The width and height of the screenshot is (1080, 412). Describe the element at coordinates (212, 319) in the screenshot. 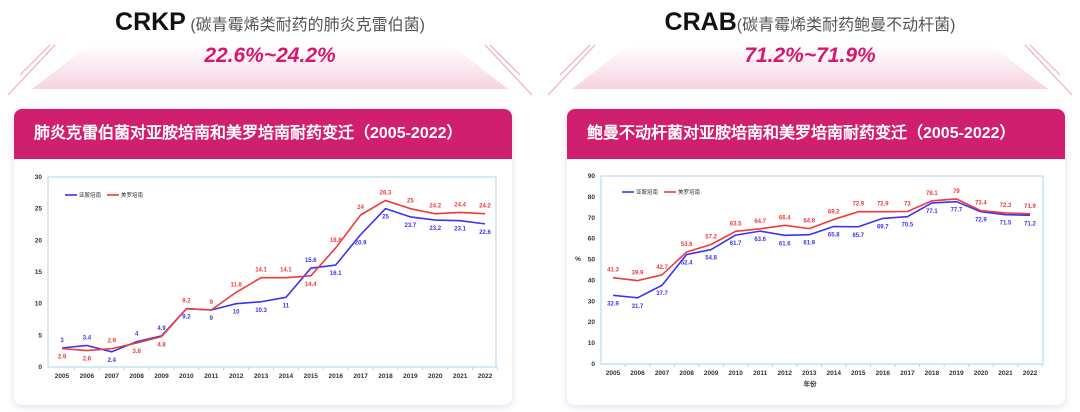

I see `data-label: 9` at that location.